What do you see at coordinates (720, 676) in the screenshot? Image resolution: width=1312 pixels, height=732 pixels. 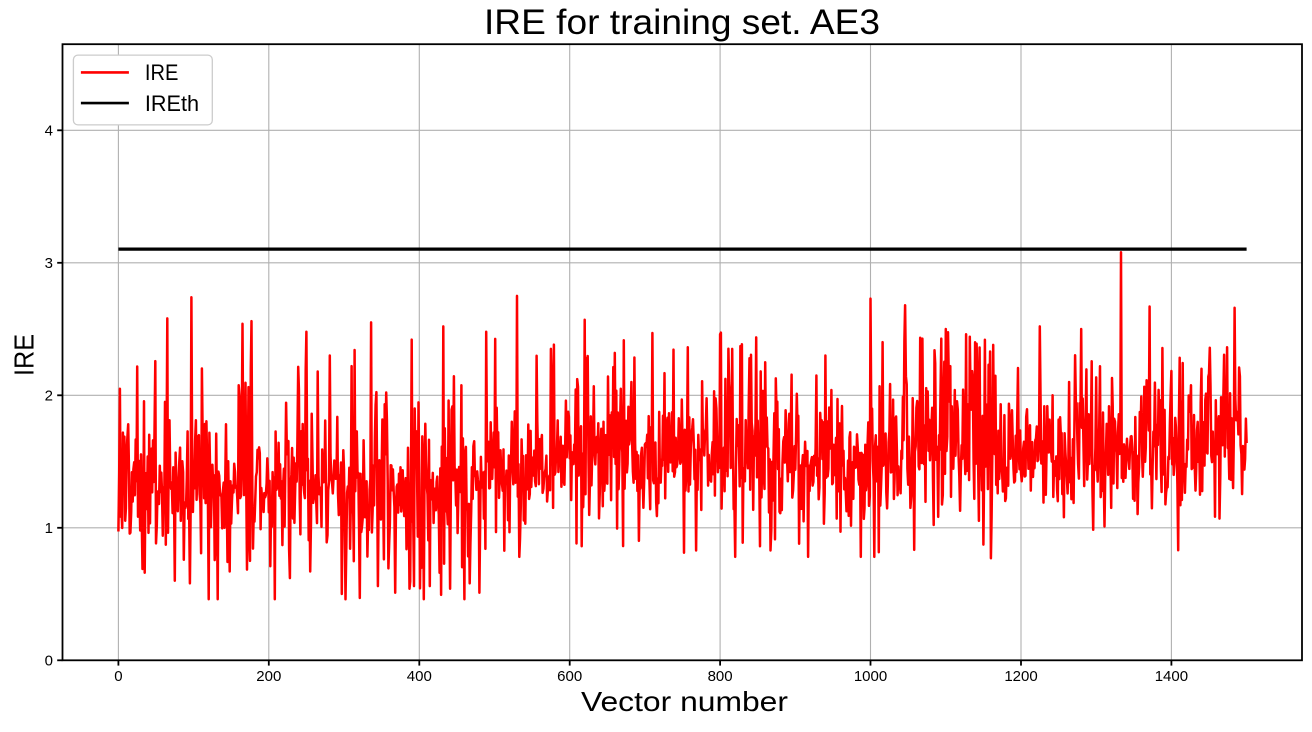 I see `svg-text: 800` at bounding box center [720, 676].